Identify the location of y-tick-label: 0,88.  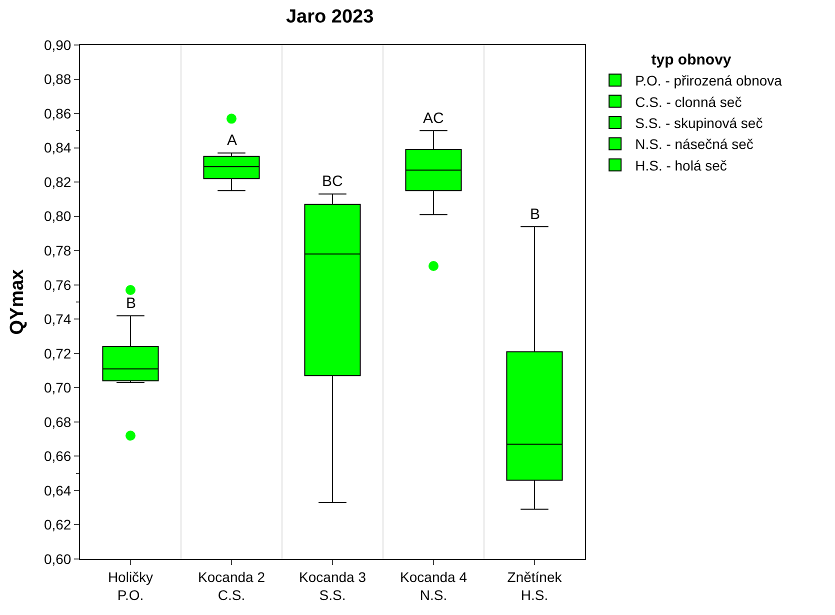
(58, 79).